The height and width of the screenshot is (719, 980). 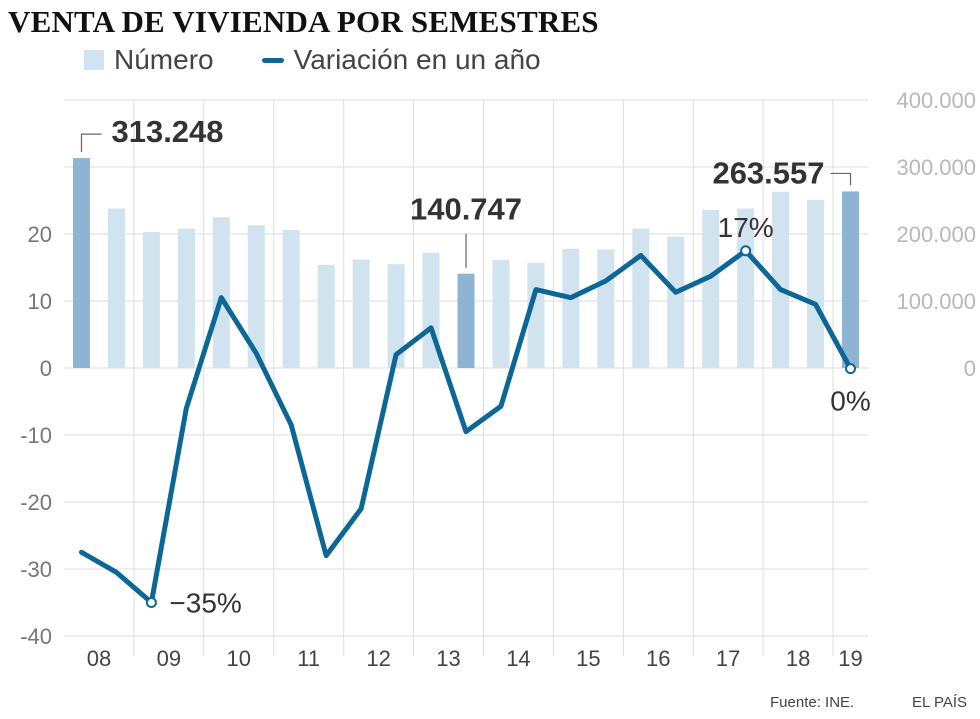 I want to click on x-tick-label: 09, so click(x=169, y=658).